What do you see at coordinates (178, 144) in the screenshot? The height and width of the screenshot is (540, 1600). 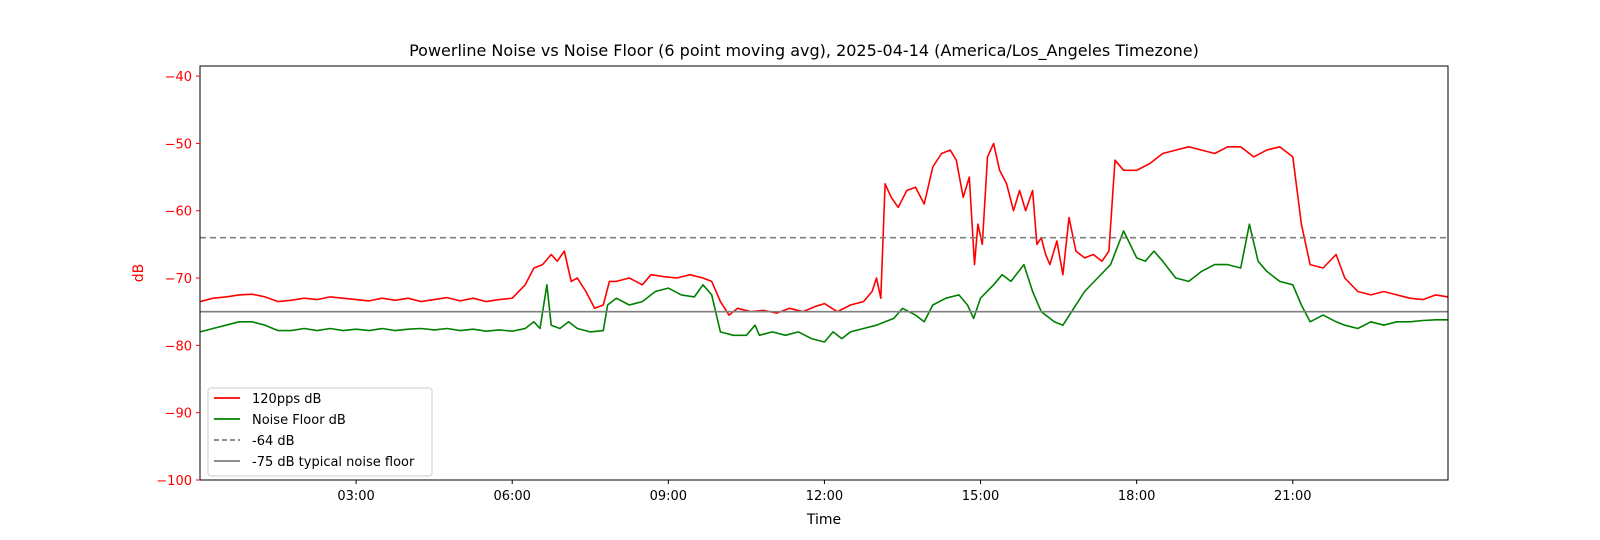 I see `y-tick-label-1: −50` at bounding box center [178, 144].